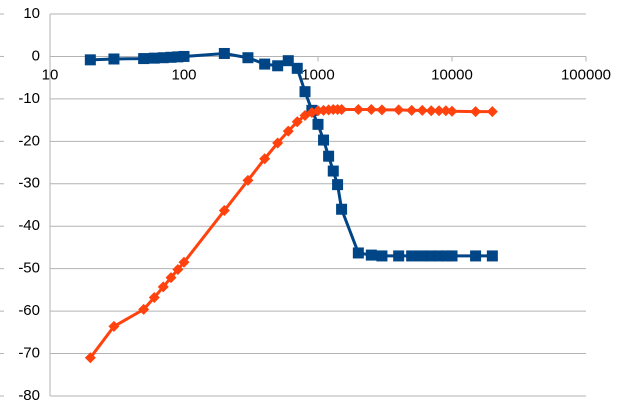 The width and height of the screenshot is (620, 413). Describe the element at coordinates (29, 310) in the screenshot. I see `y-tick-label: -60` at that location.